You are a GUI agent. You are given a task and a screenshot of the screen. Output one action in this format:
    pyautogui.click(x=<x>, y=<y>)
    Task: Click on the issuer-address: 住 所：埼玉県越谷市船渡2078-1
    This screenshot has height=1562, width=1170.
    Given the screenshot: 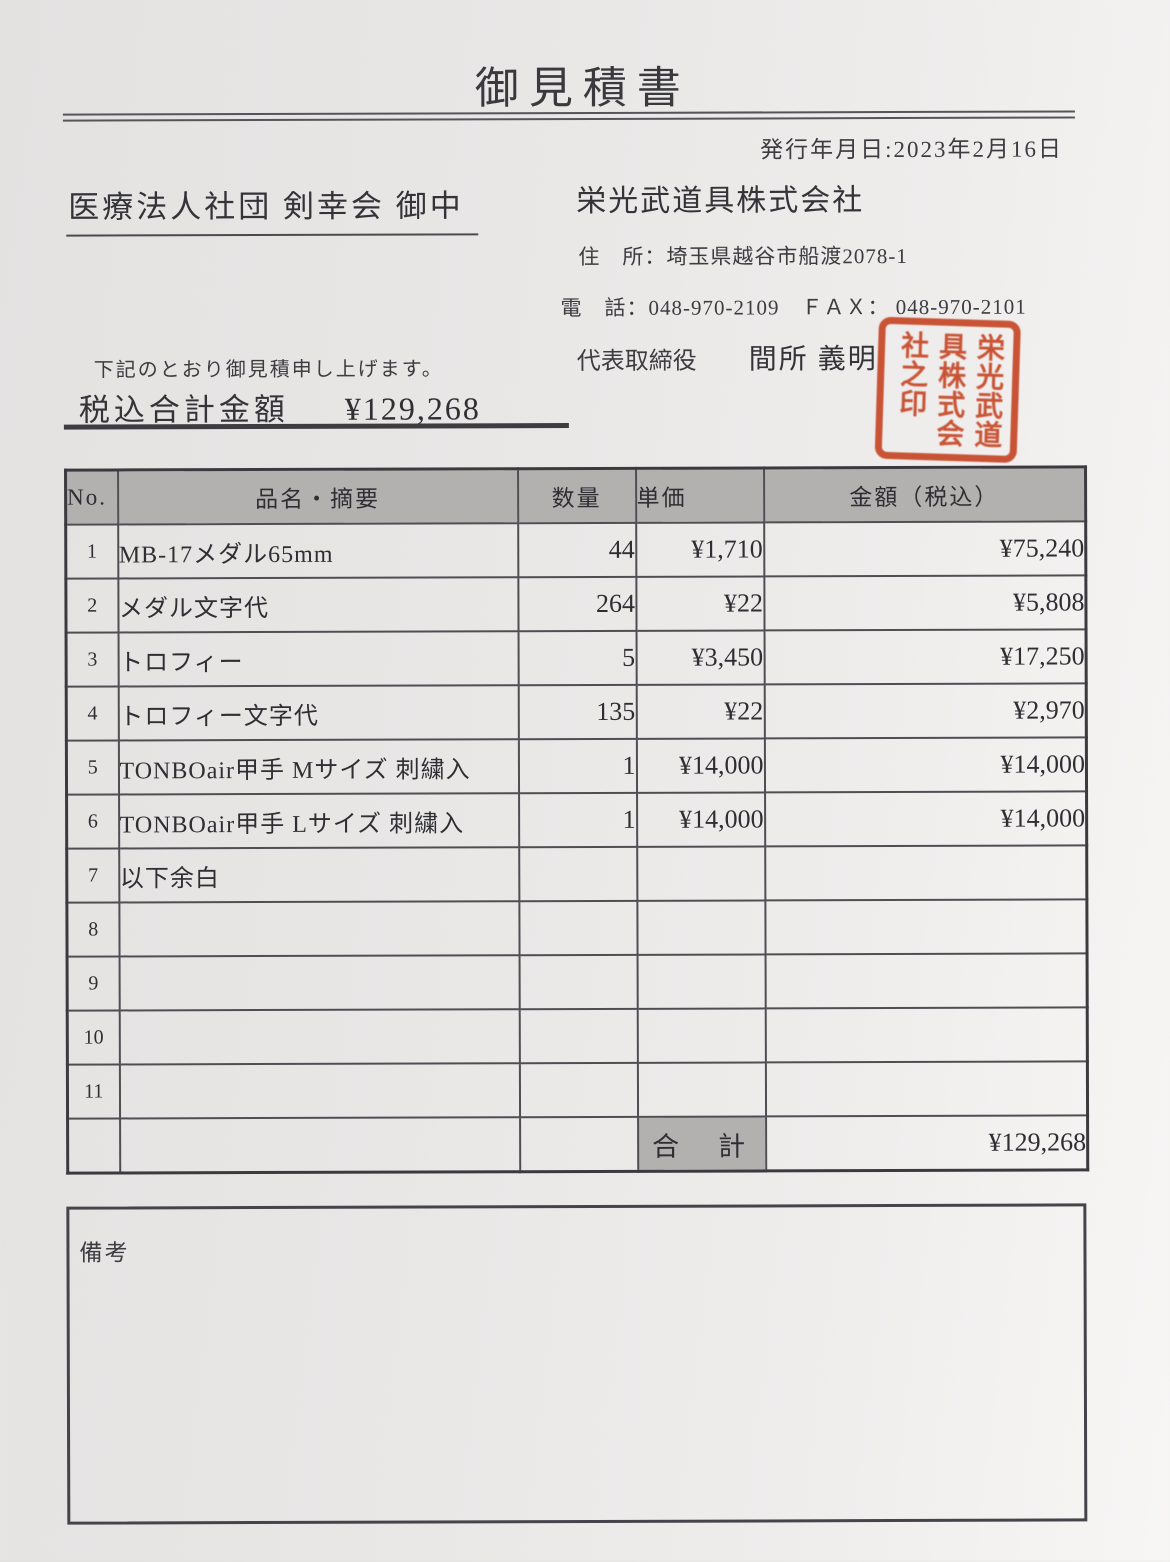 What is the action you would take?
    pyautogui.click(x=743, y=256)
    